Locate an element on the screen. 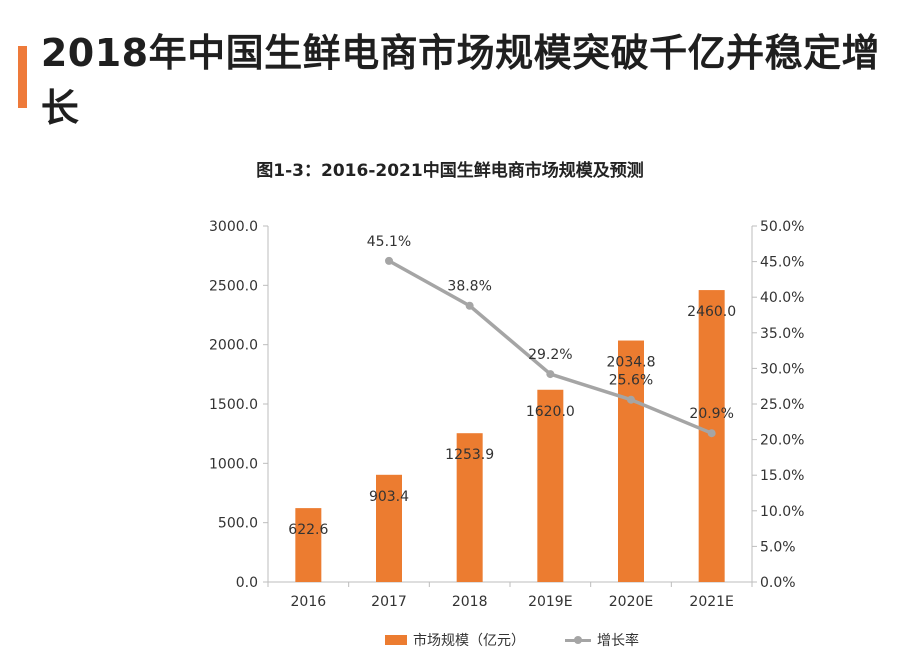 The image size is (900, 666). y-right-tick-label: 30.0% is located at coordinates (782, 369).